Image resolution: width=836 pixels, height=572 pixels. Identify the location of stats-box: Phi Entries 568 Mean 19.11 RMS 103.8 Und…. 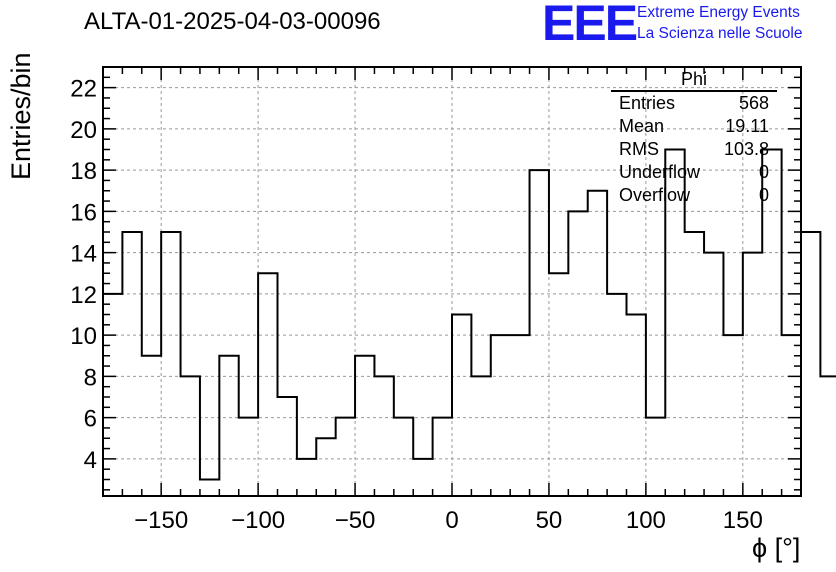
(694, 137).